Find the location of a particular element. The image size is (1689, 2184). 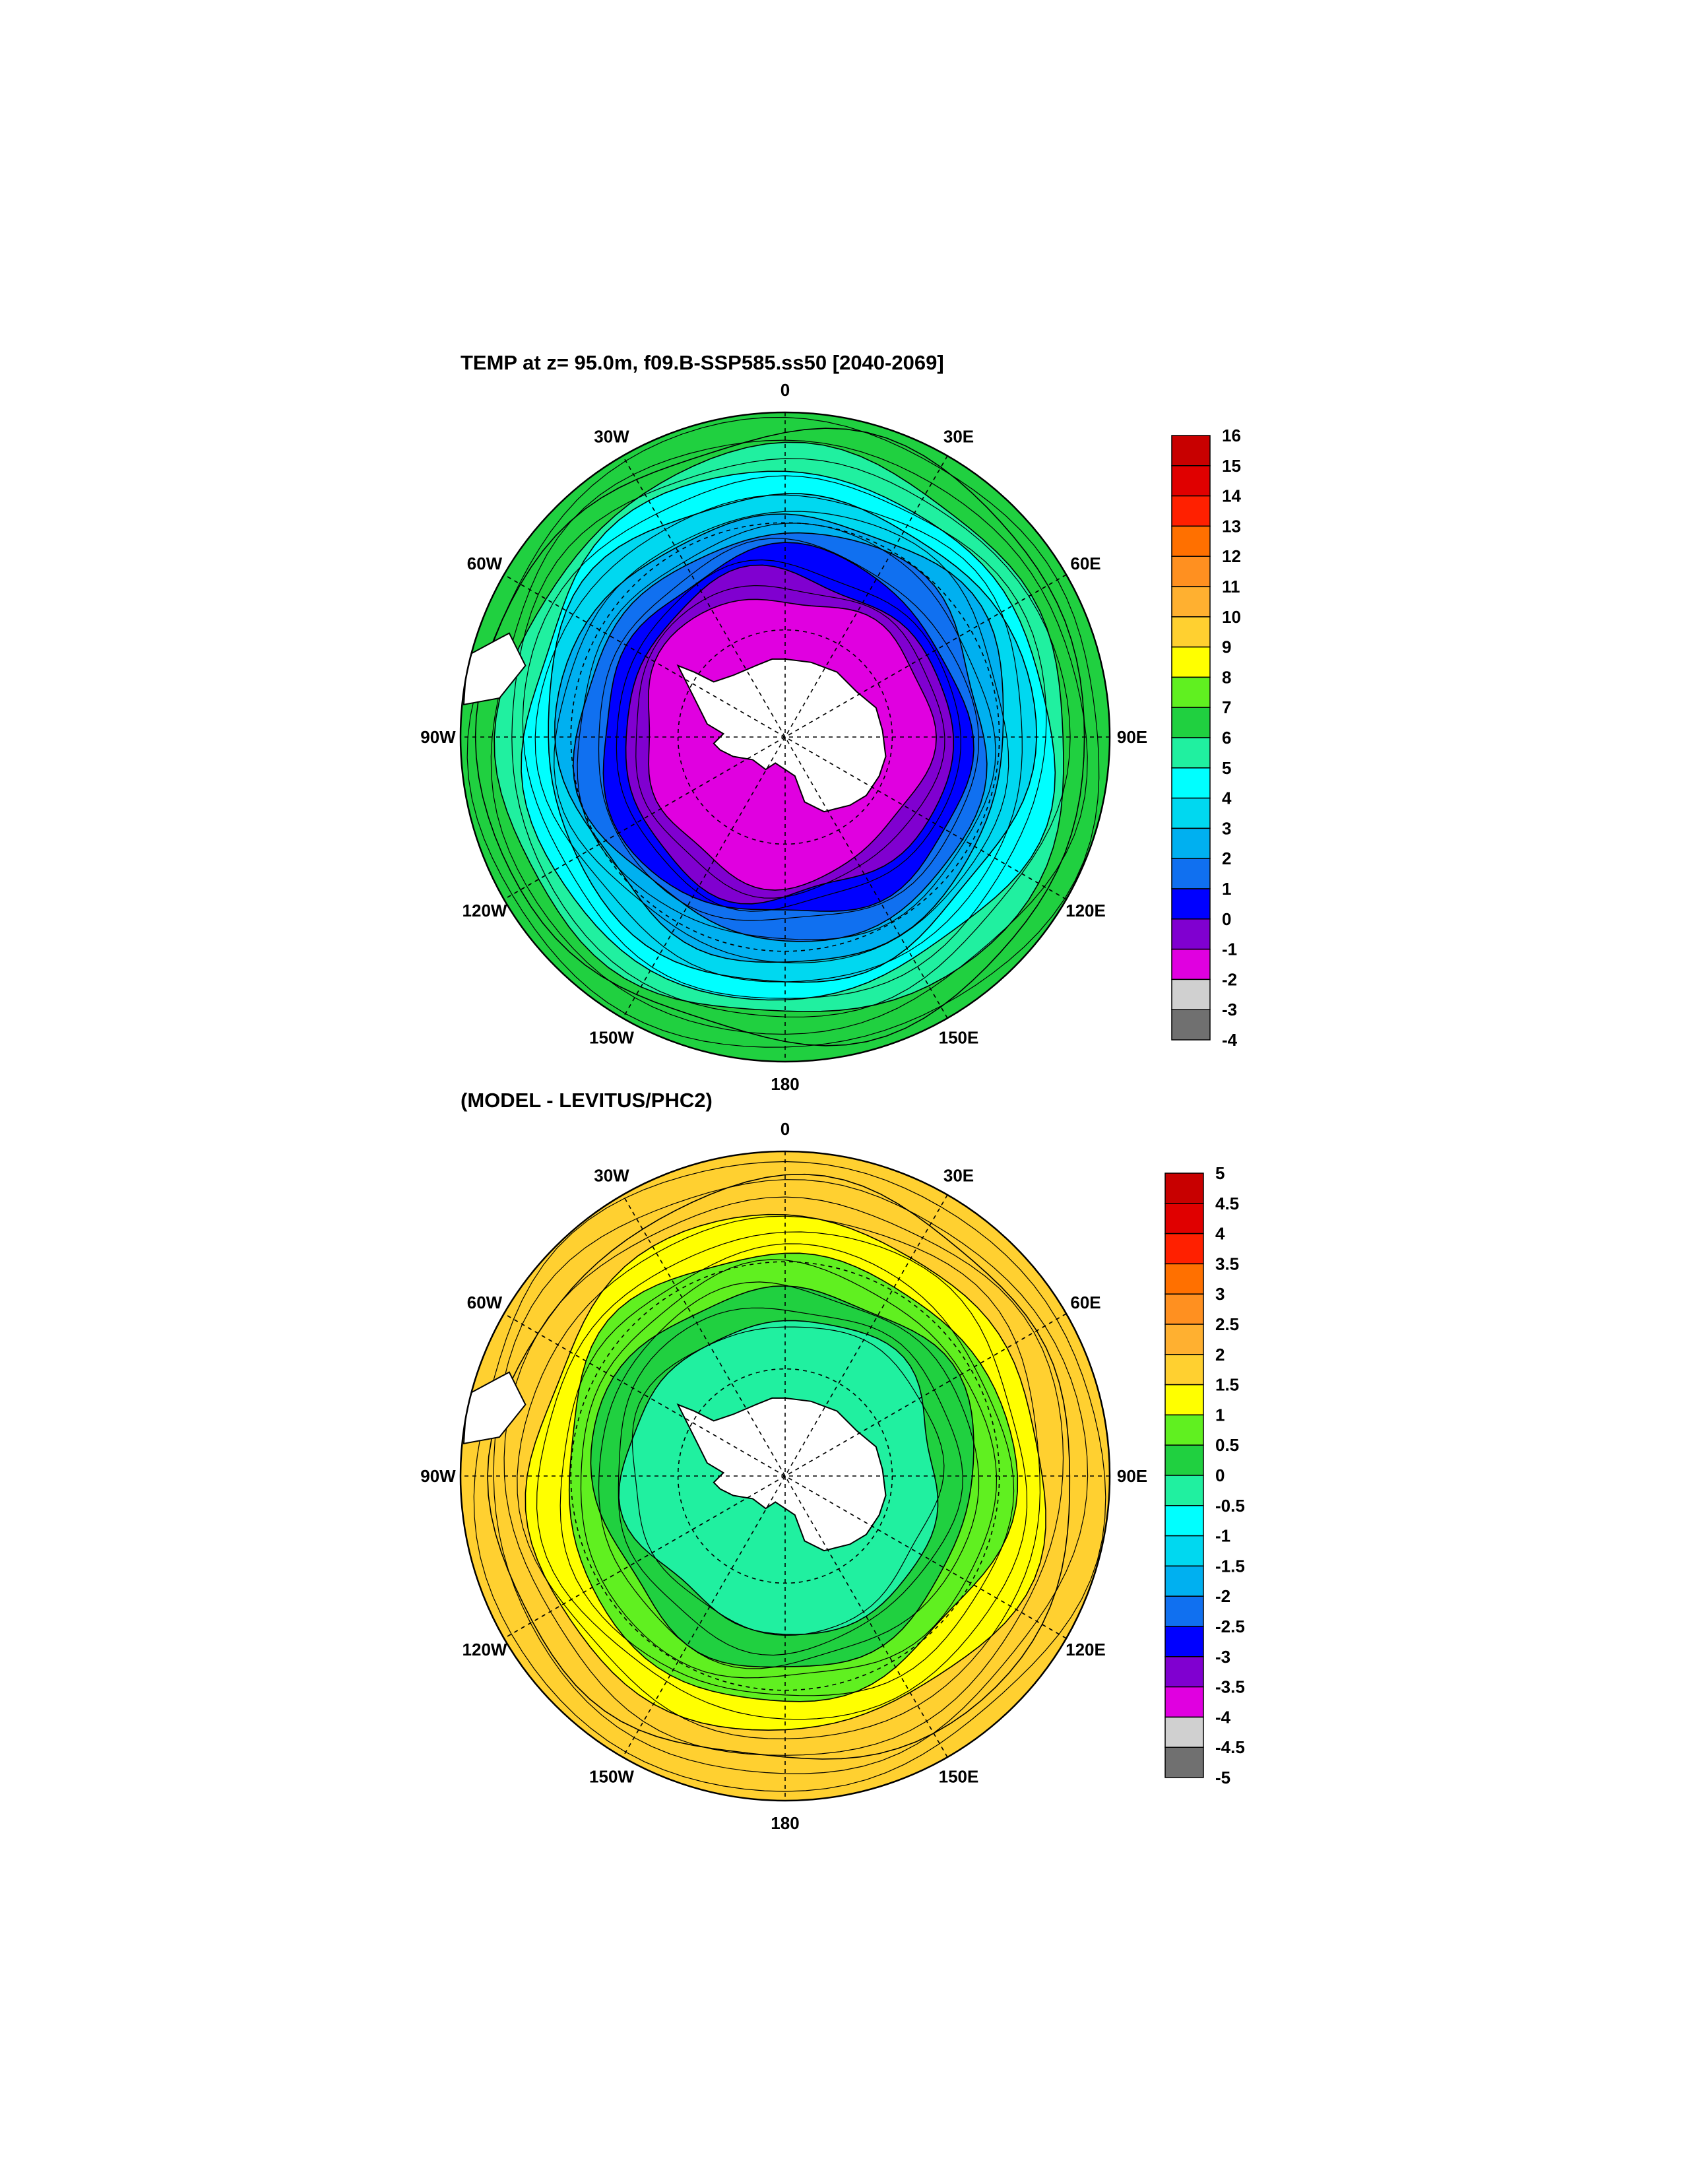

colorbar-label: 12 is located at coordinates (1231, 556).